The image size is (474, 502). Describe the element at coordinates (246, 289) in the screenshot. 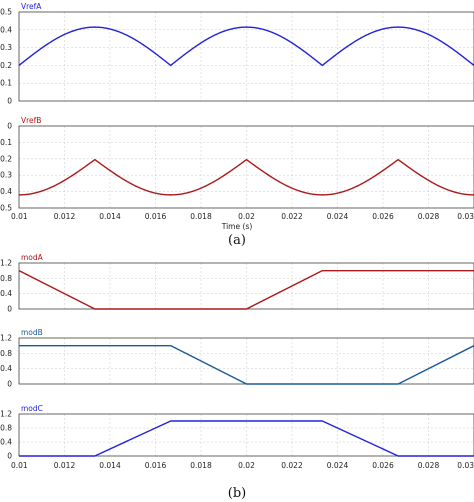

I see `series-line-moda` at that location.